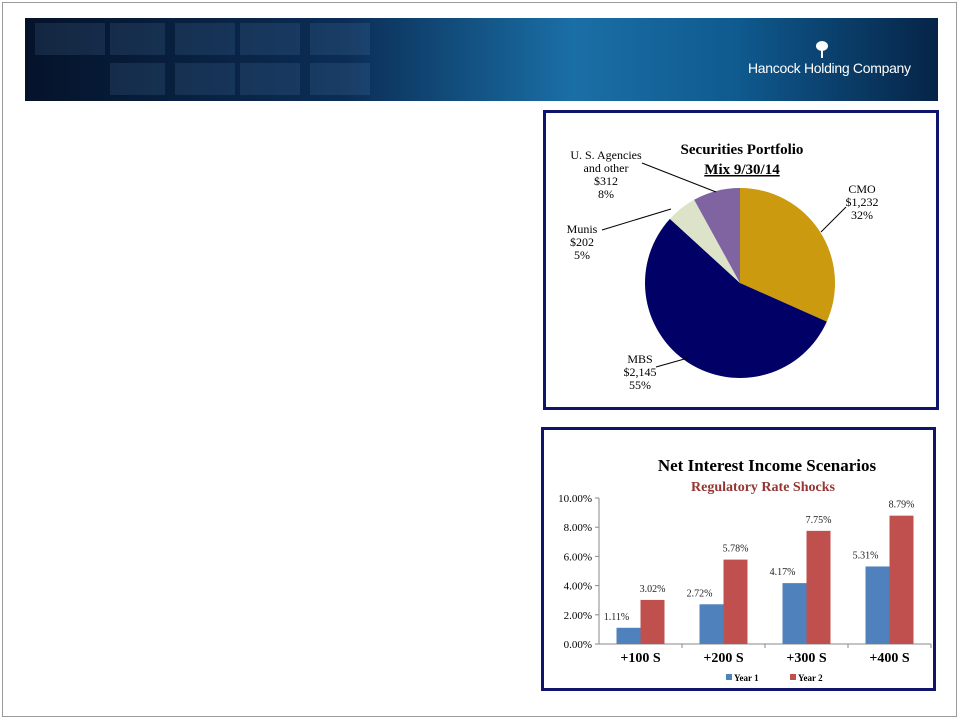  I want to click on pie-label: Munis, so click(582, 229).